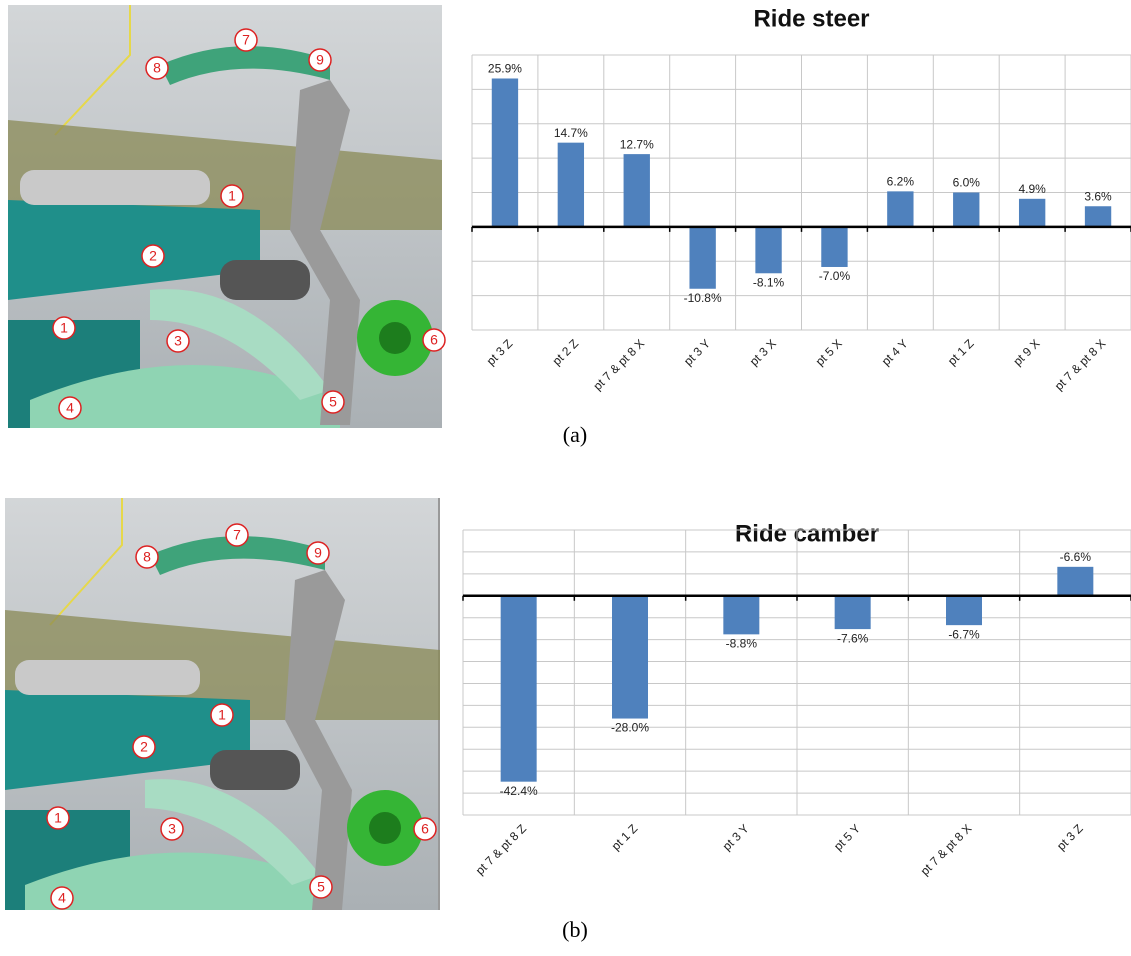  I want to click on panel-label: (b), so click(575, 929).